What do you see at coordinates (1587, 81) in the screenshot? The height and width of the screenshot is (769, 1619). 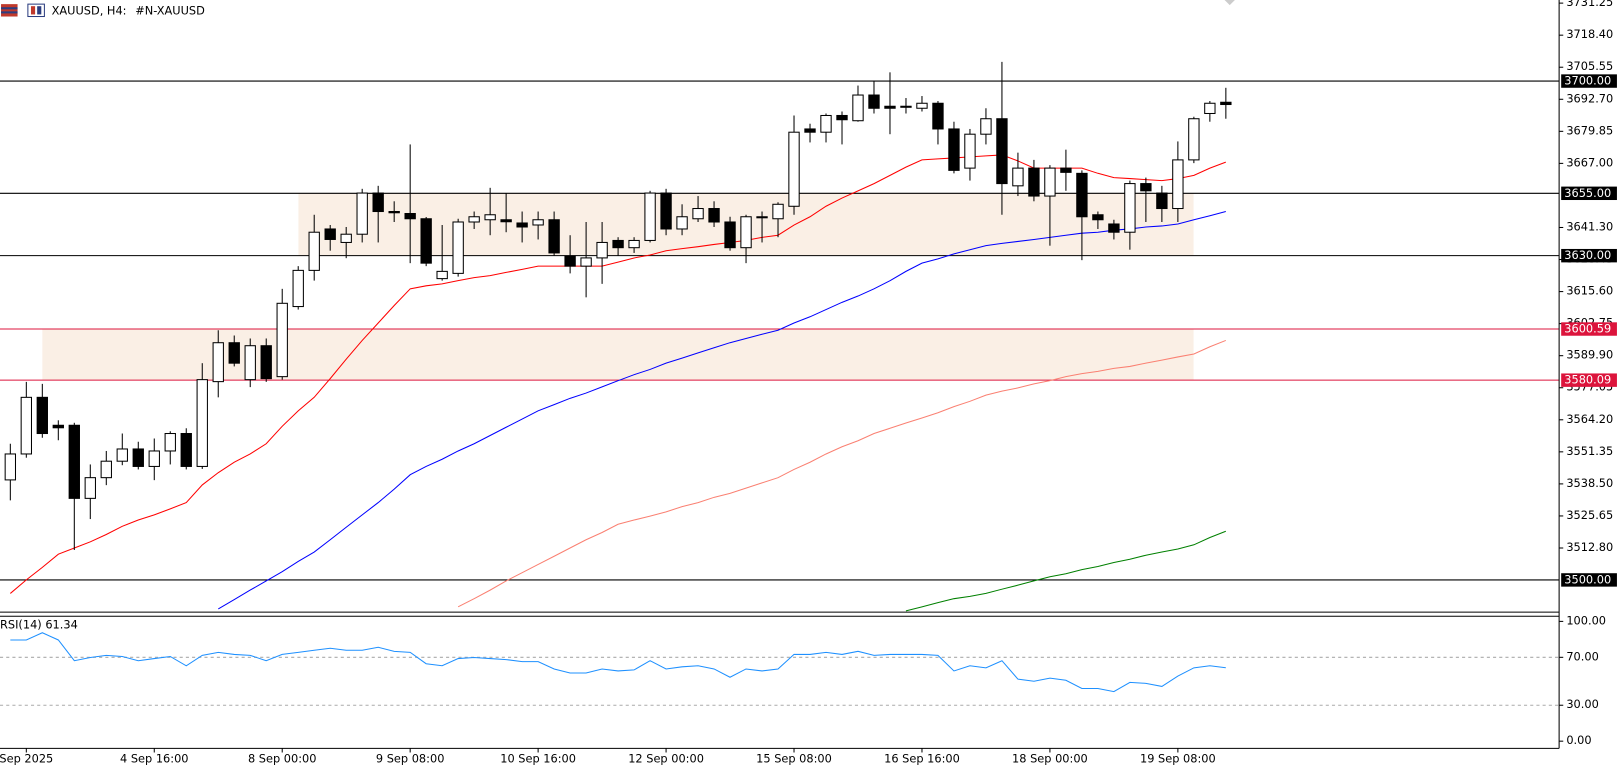 I see `level-label: 3700.00` at bounding box center [1587, 81].